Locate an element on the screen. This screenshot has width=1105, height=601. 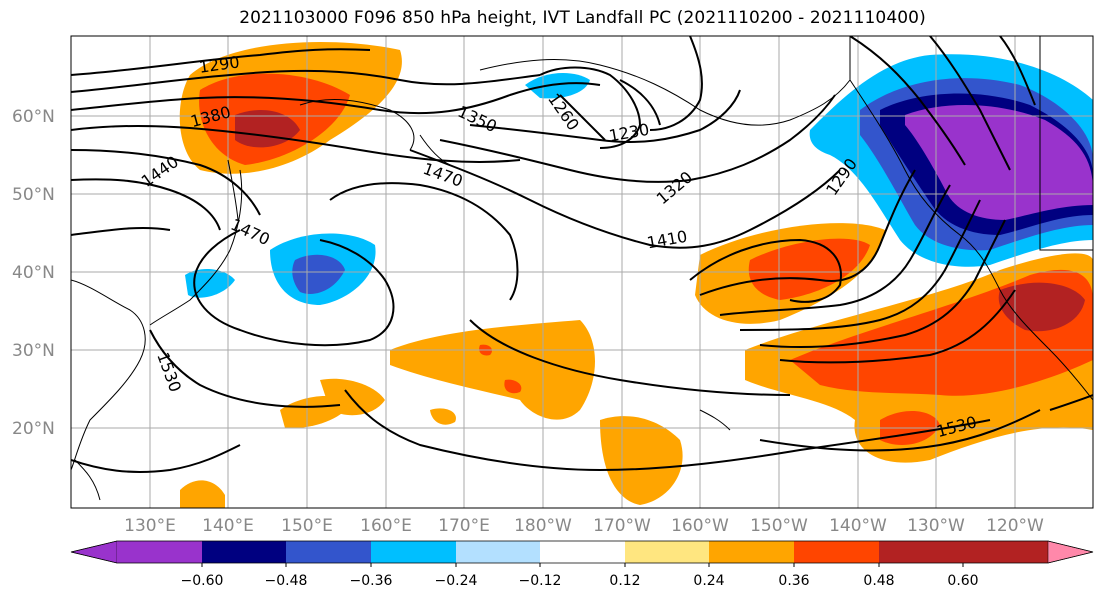
lon-label-140e: 140°E is located at coordinates (228, 526).